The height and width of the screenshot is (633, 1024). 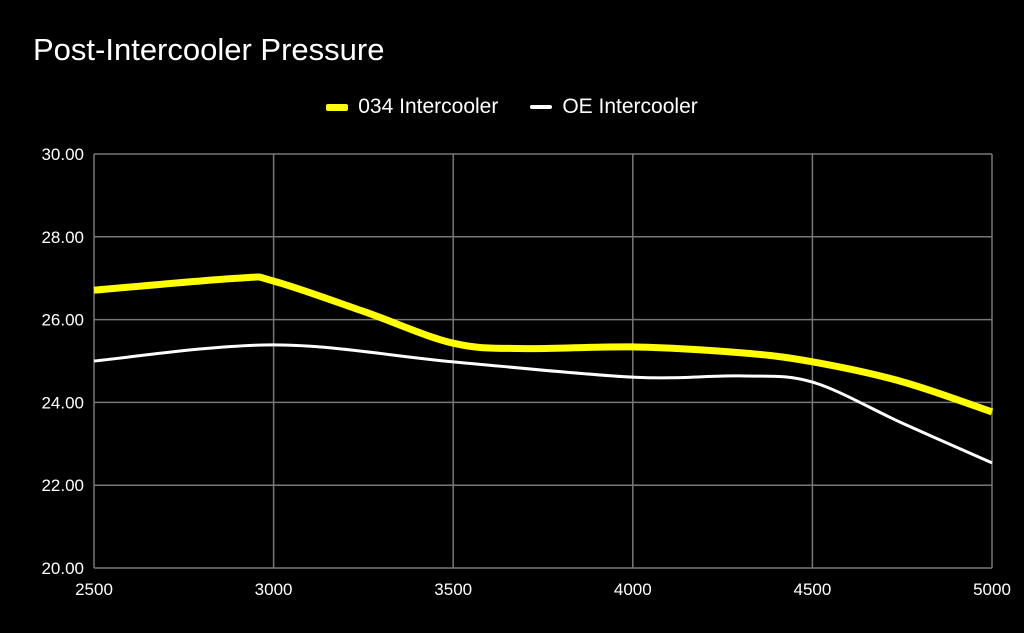 I want to click on x-tick-label: 5000, so click(x=992, y=589).